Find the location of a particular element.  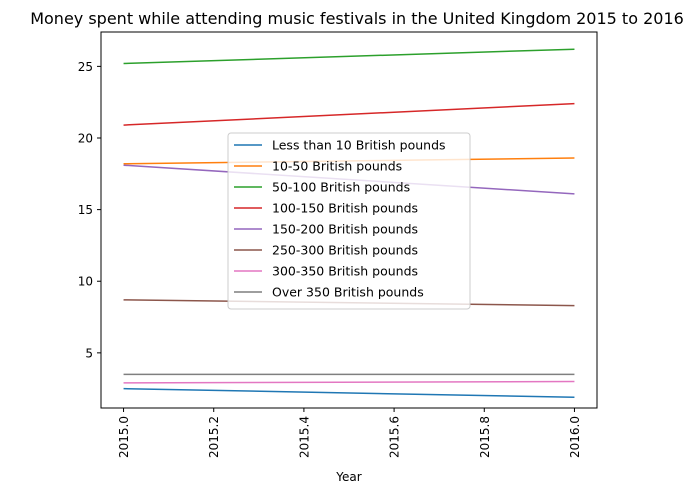

legend-box is located at coordinates (349, 221).